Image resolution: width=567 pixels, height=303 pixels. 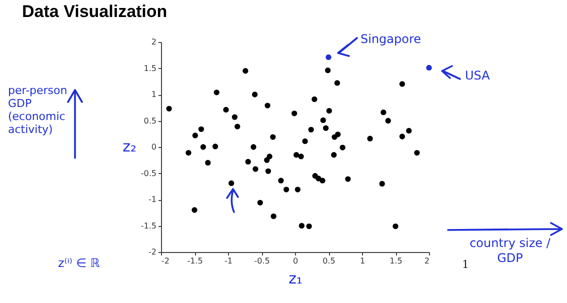 What do you see at coordinates (95, 12) in the screenshot?
I see `chart-title: Data Visualization` at bounding box center [95, 12].